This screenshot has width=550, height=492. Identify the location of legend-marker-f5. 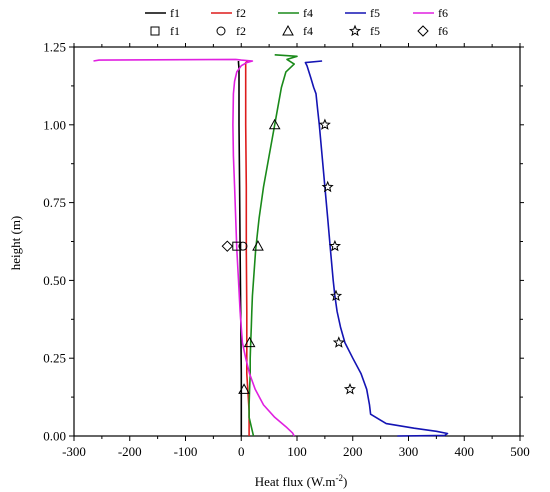
(355, 30).